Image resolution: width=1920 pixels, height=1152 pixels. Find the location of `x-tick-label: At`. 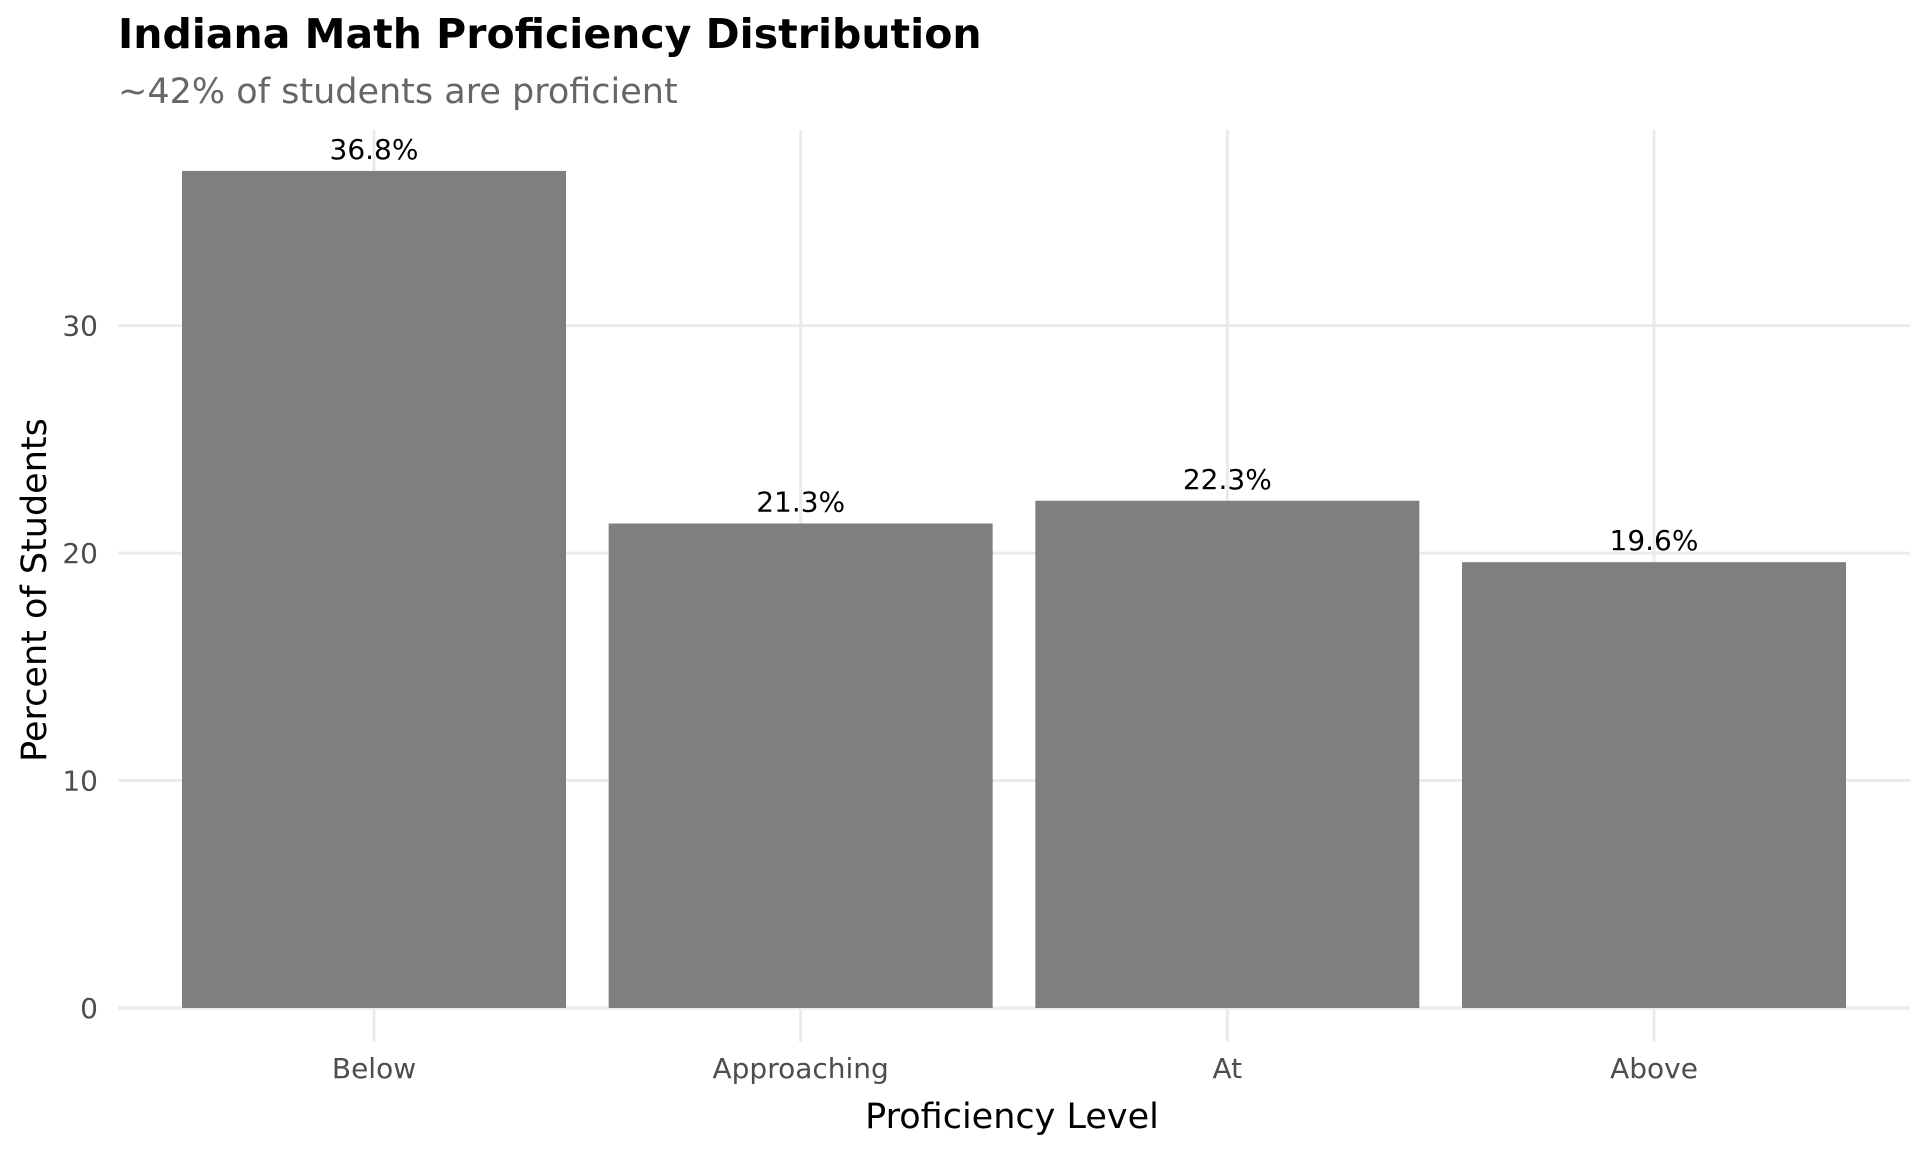

x-tick-label: At is located at coordinates (1228, 1068).